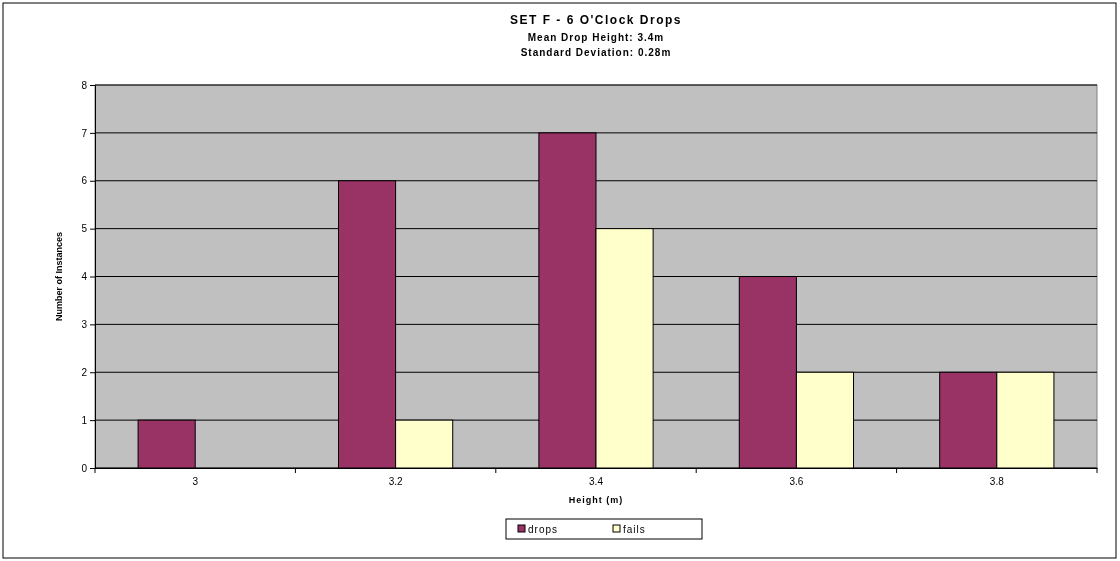  I want to click on legend-label: fails, so click(634, 529).